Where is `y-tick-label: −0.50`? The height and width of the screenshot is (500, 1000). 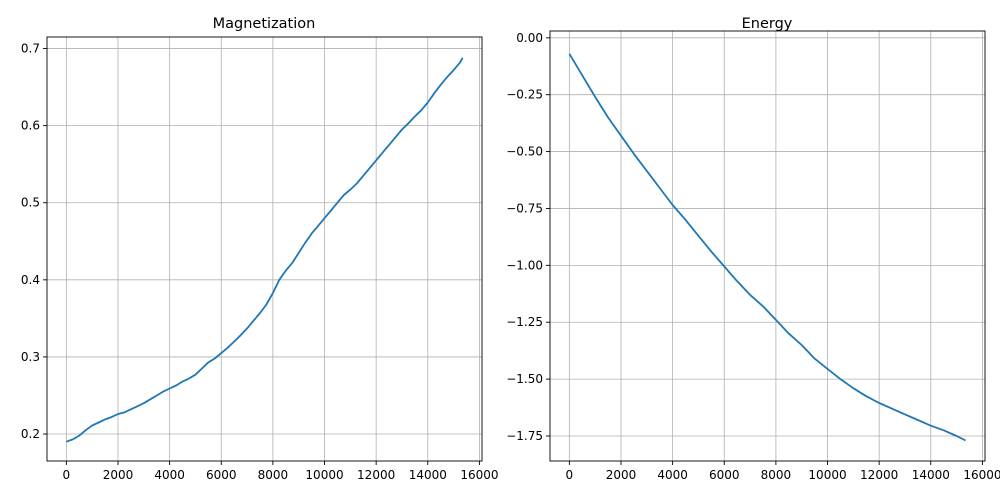
y-tick-label: −0.50 is located at coordinates (524, 152).